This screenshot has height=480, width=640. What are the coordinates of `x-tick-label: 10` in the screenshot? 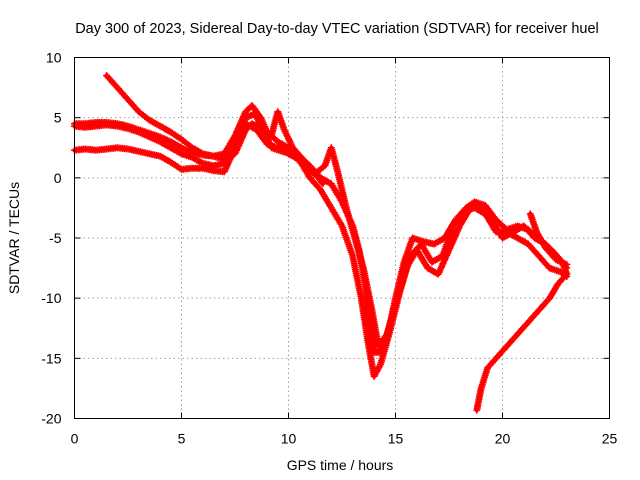 It's located at (289, 439).